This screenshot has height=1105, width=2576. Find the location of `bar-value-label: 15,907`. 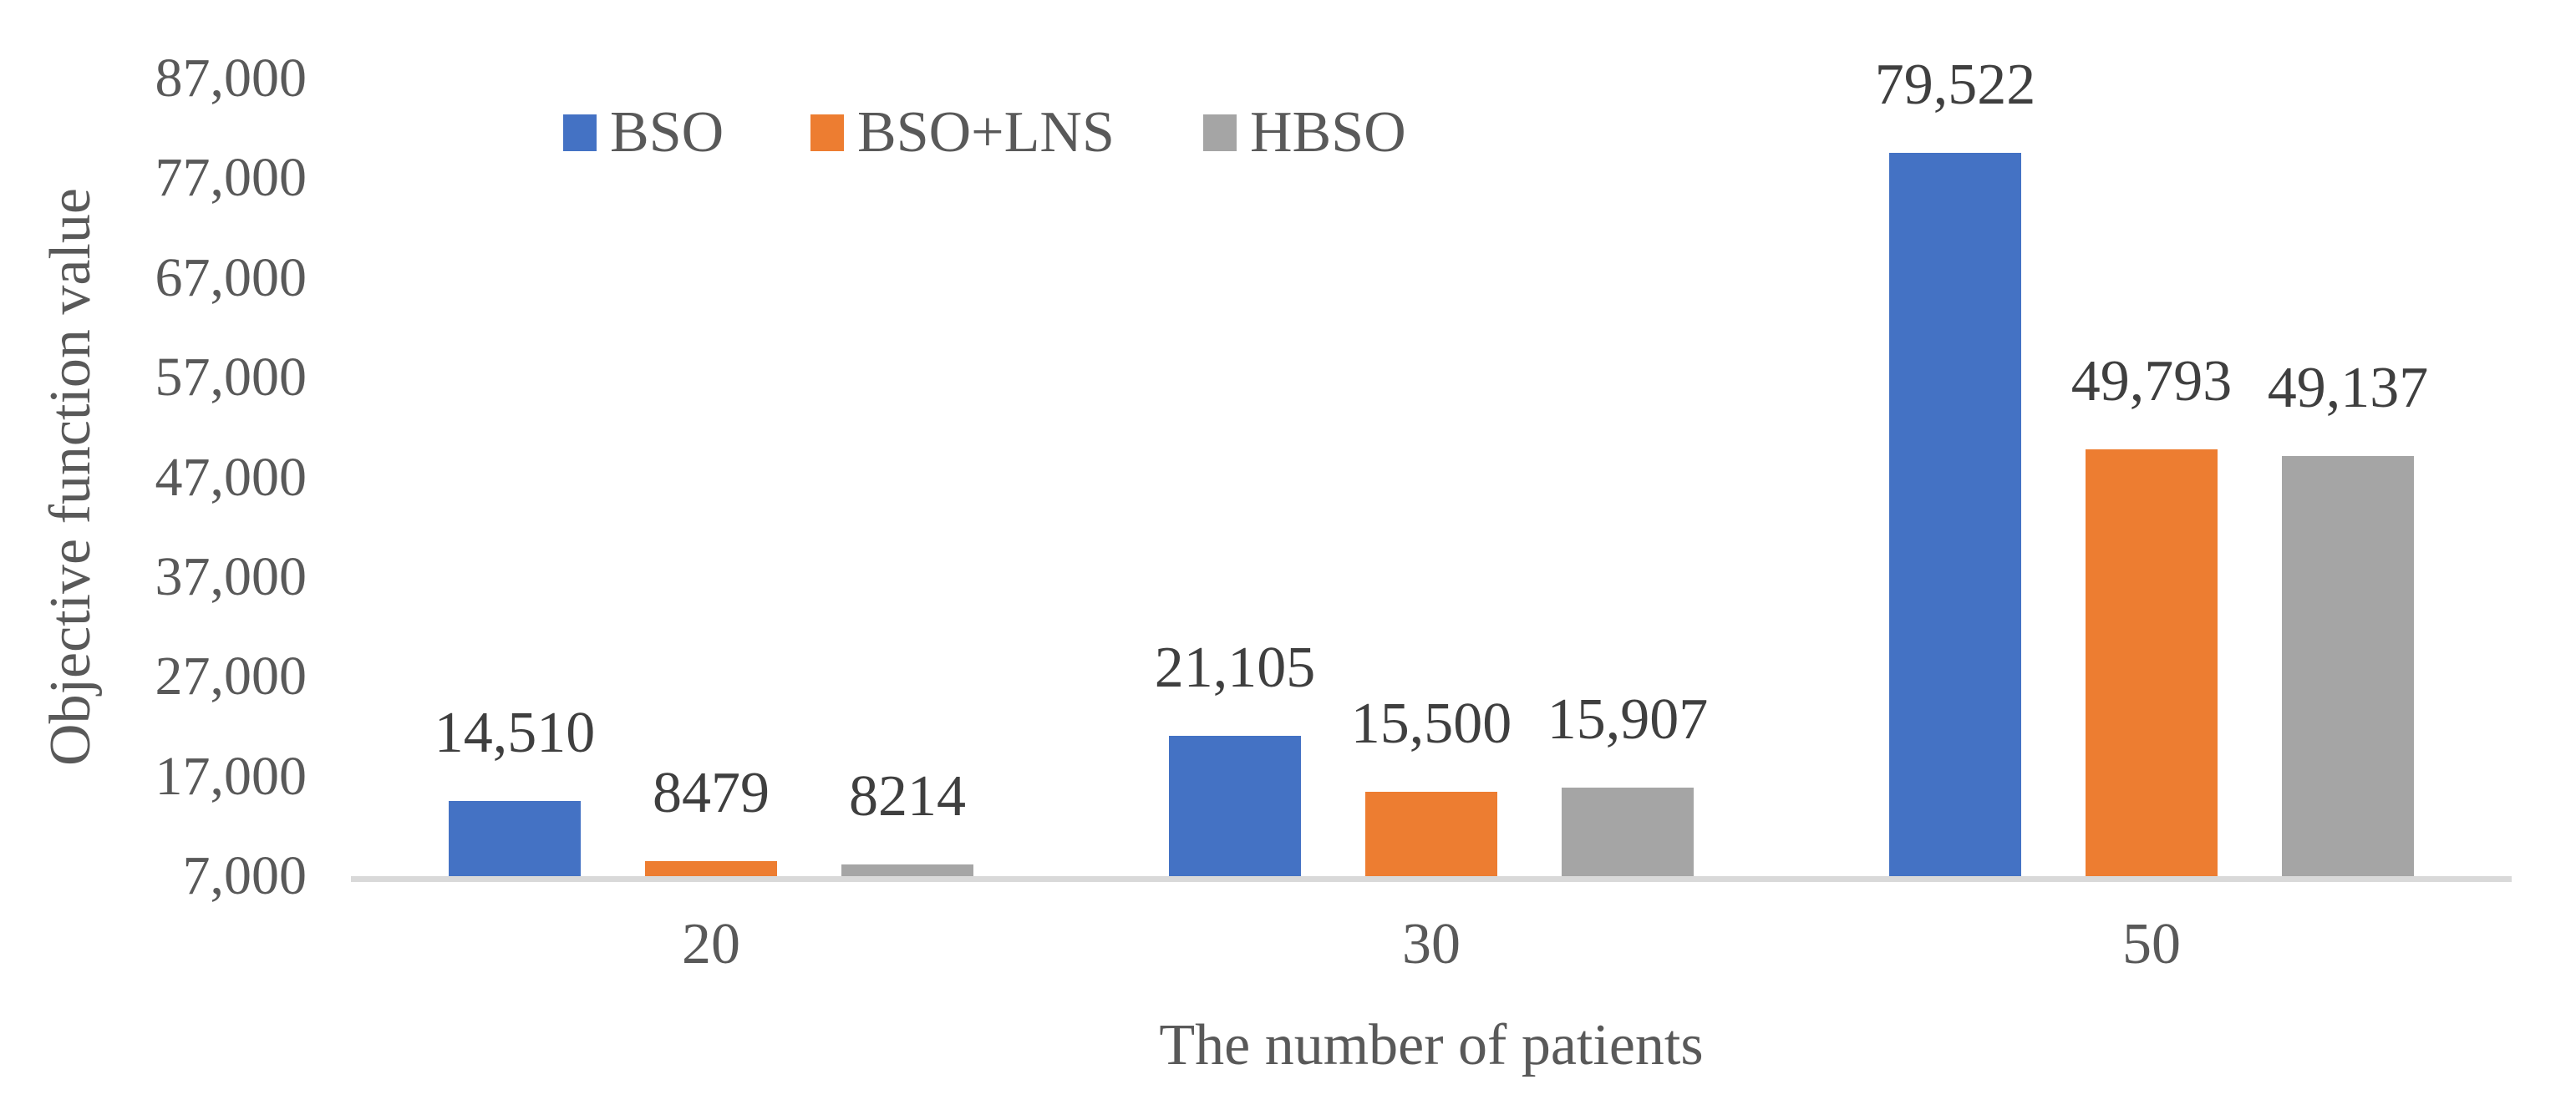

bar-value-label: 15,907 is located at coordinates (1628, 719).